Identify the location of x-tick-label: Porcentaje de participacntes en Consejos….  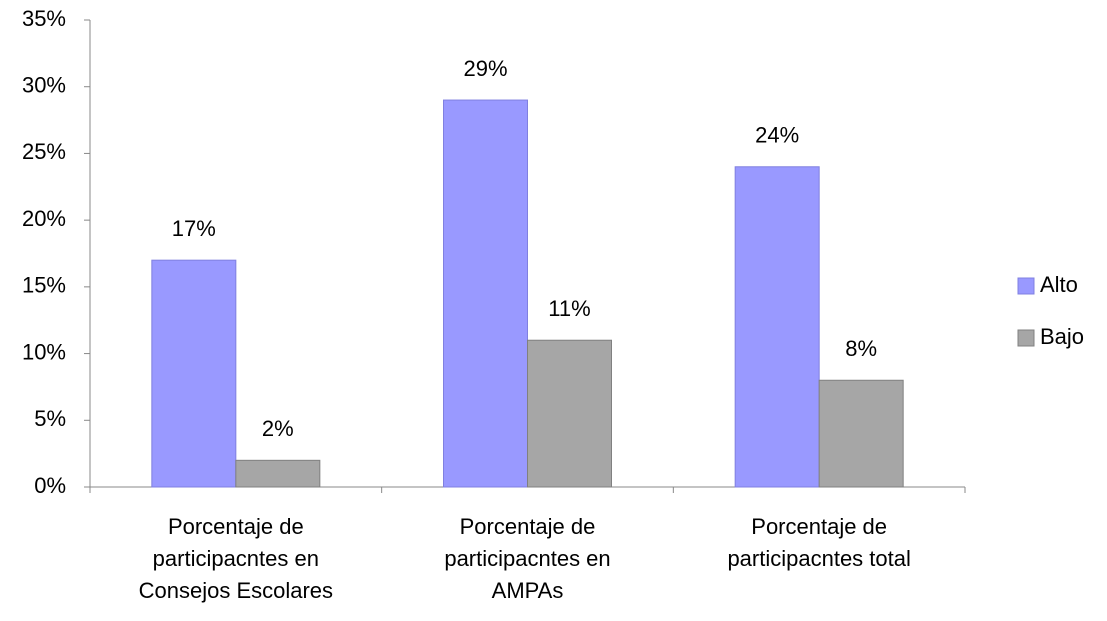
(236, 558).